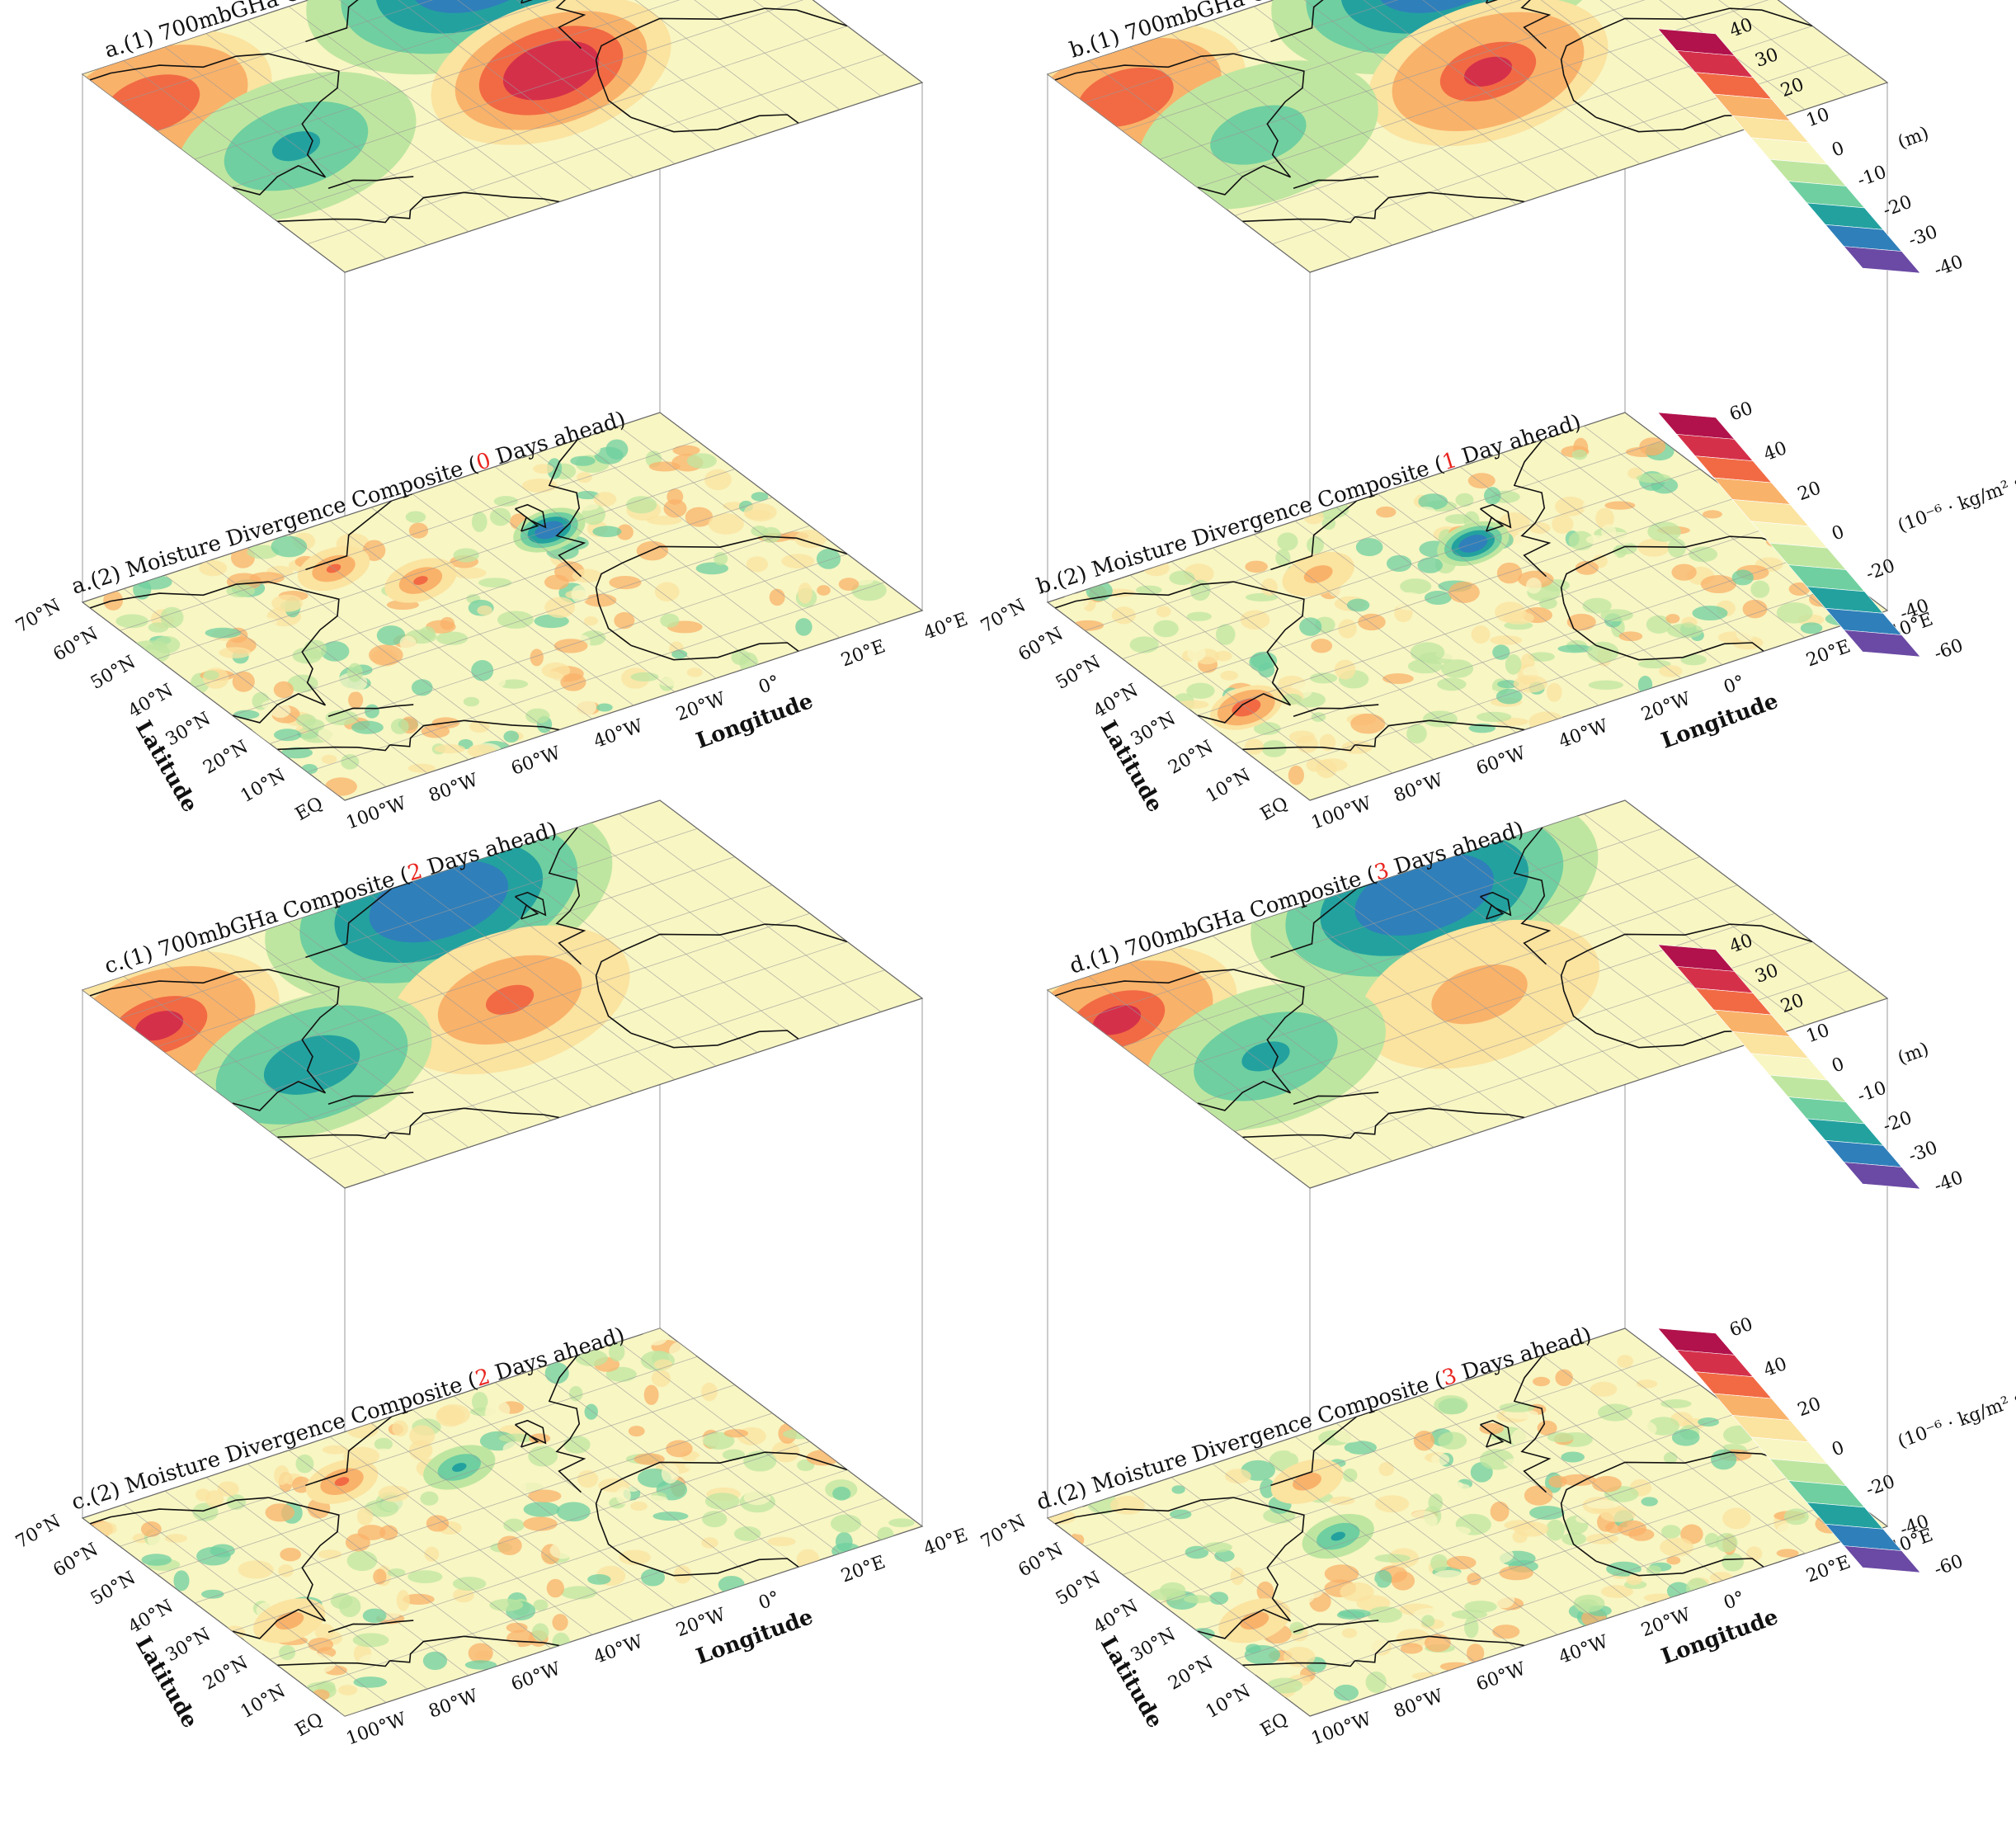 Image resolution: width=2016 pixels, height=1825 pixels. What do you see at coordinates (1584, 1649) in the screenshot?
I see `lon-tick: 40°W` at bounding box center [1584, 1649].